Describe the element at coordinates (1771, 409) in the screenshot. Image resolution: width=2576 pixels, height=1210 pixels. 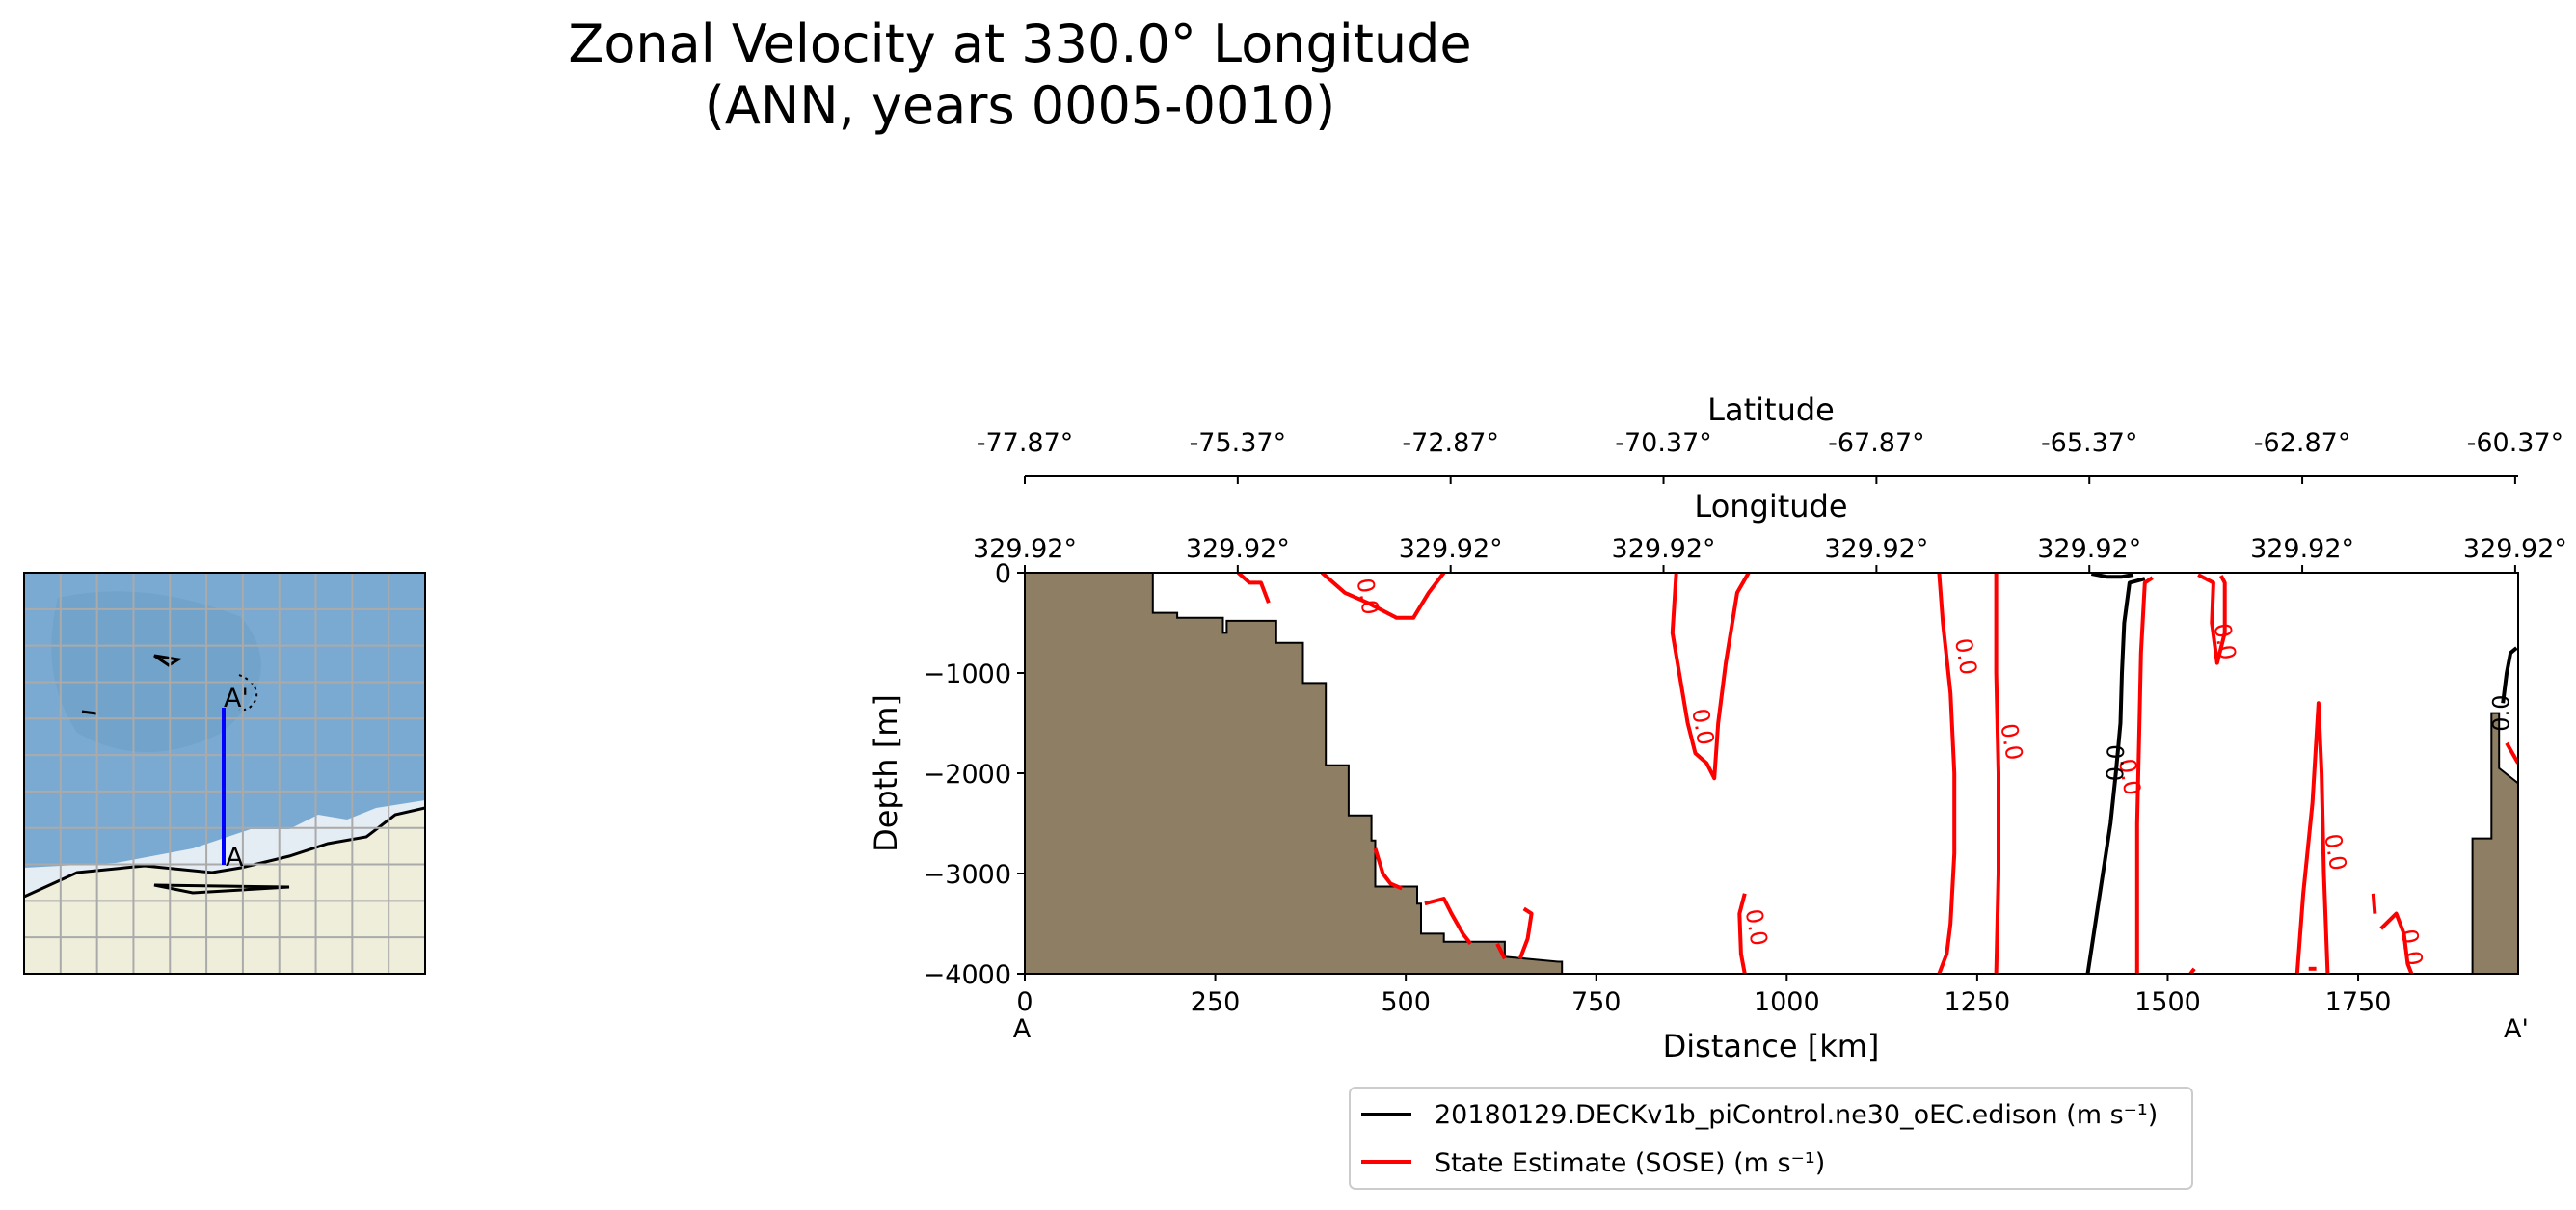
I see `latitude-axis-label: Latitude` at that location.